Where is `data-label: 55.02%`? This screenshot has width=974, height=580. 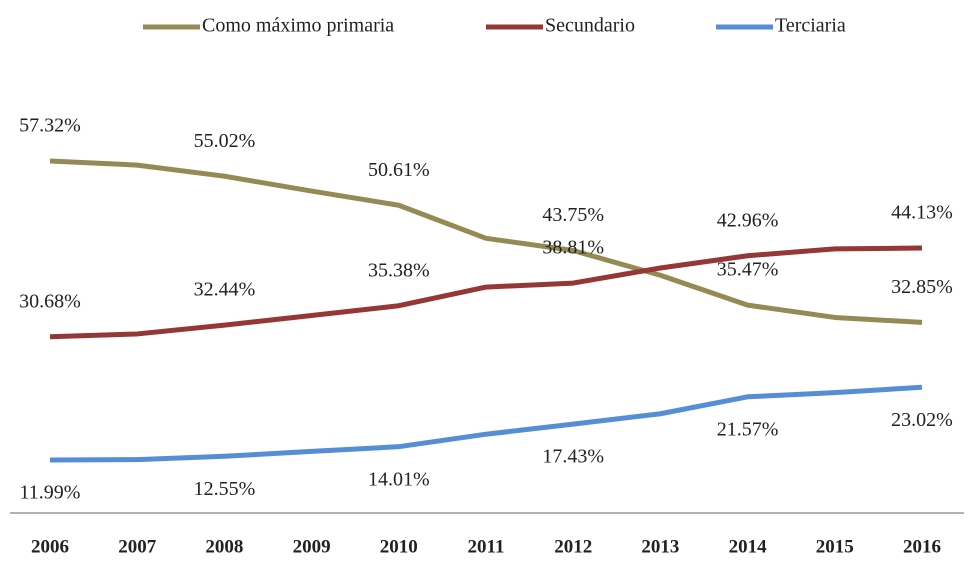 data-label: 55.02% is located at coordinates (225, 141).